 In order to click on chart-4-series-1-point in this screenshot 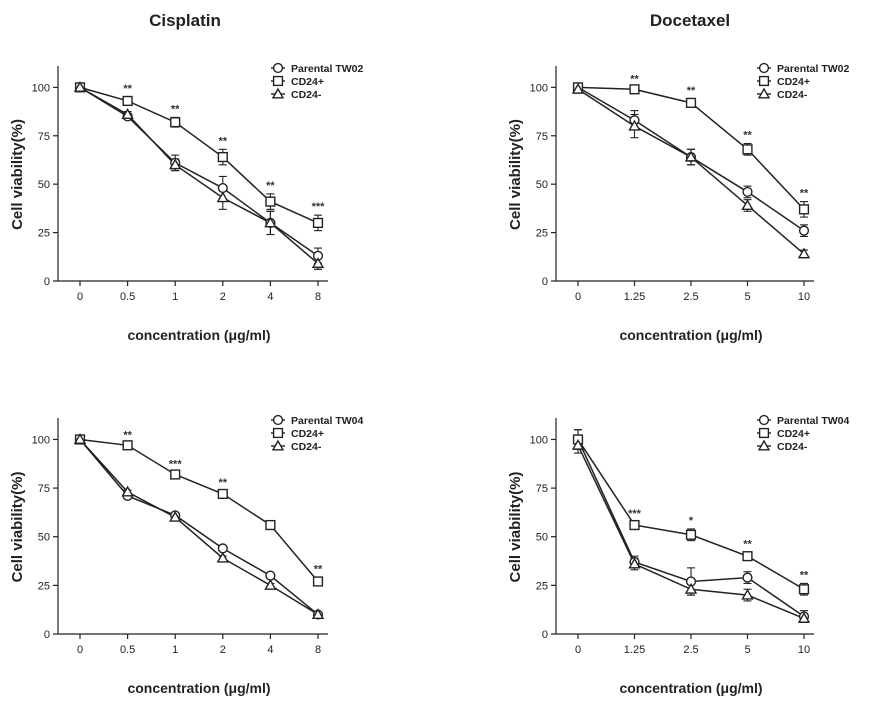, I will do `click(747, 577)`.